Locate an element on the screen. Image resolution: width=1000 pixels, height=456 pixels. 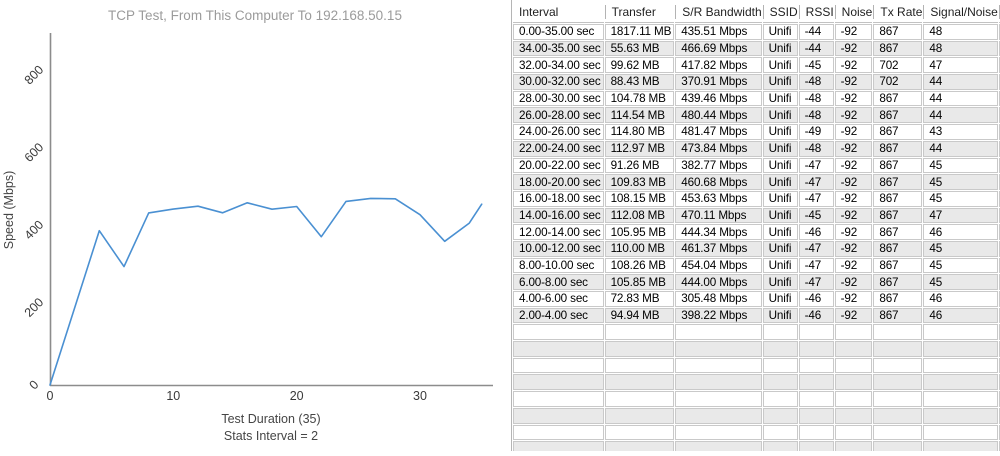
cell-sr-bandwidth: 473.84 Mbps is located at coordinates (718, 148).